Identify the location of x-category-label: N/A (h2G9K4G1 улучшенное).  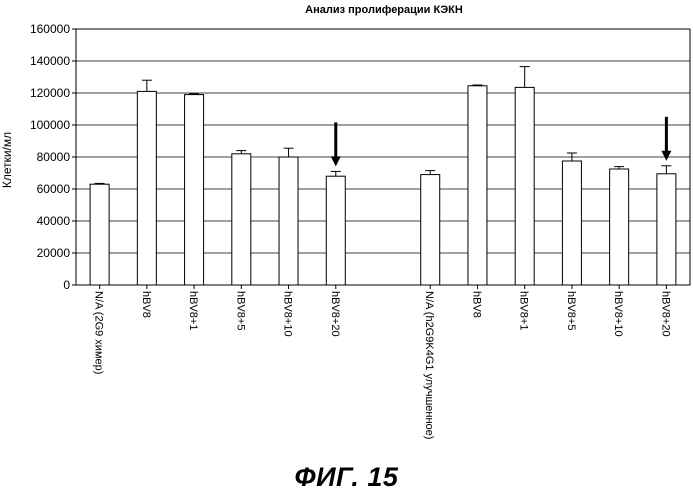
(429, 365).